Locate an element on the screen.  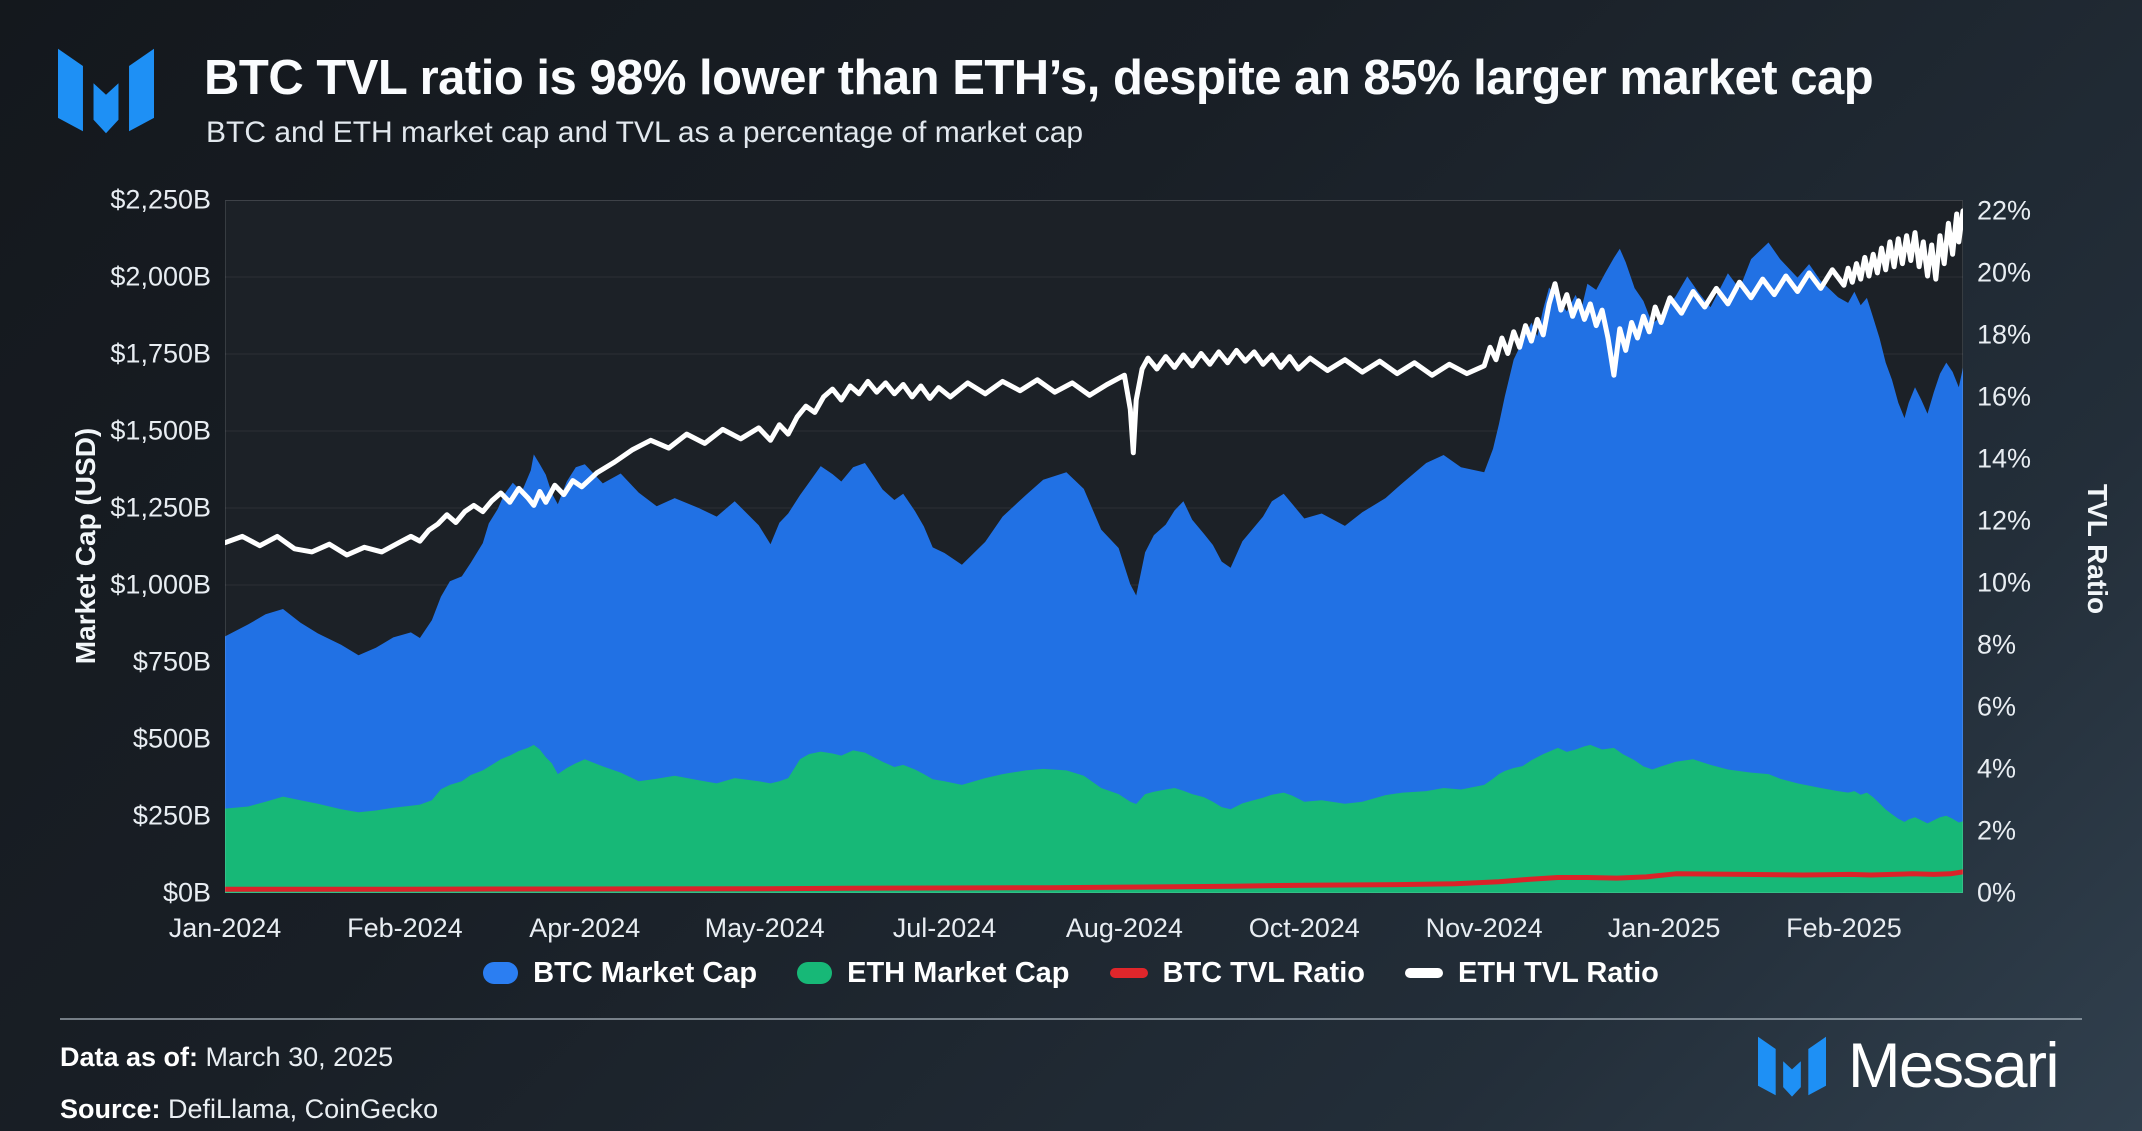
left-axis-tick-label: $1,750B is located at coordinates (160, 353).